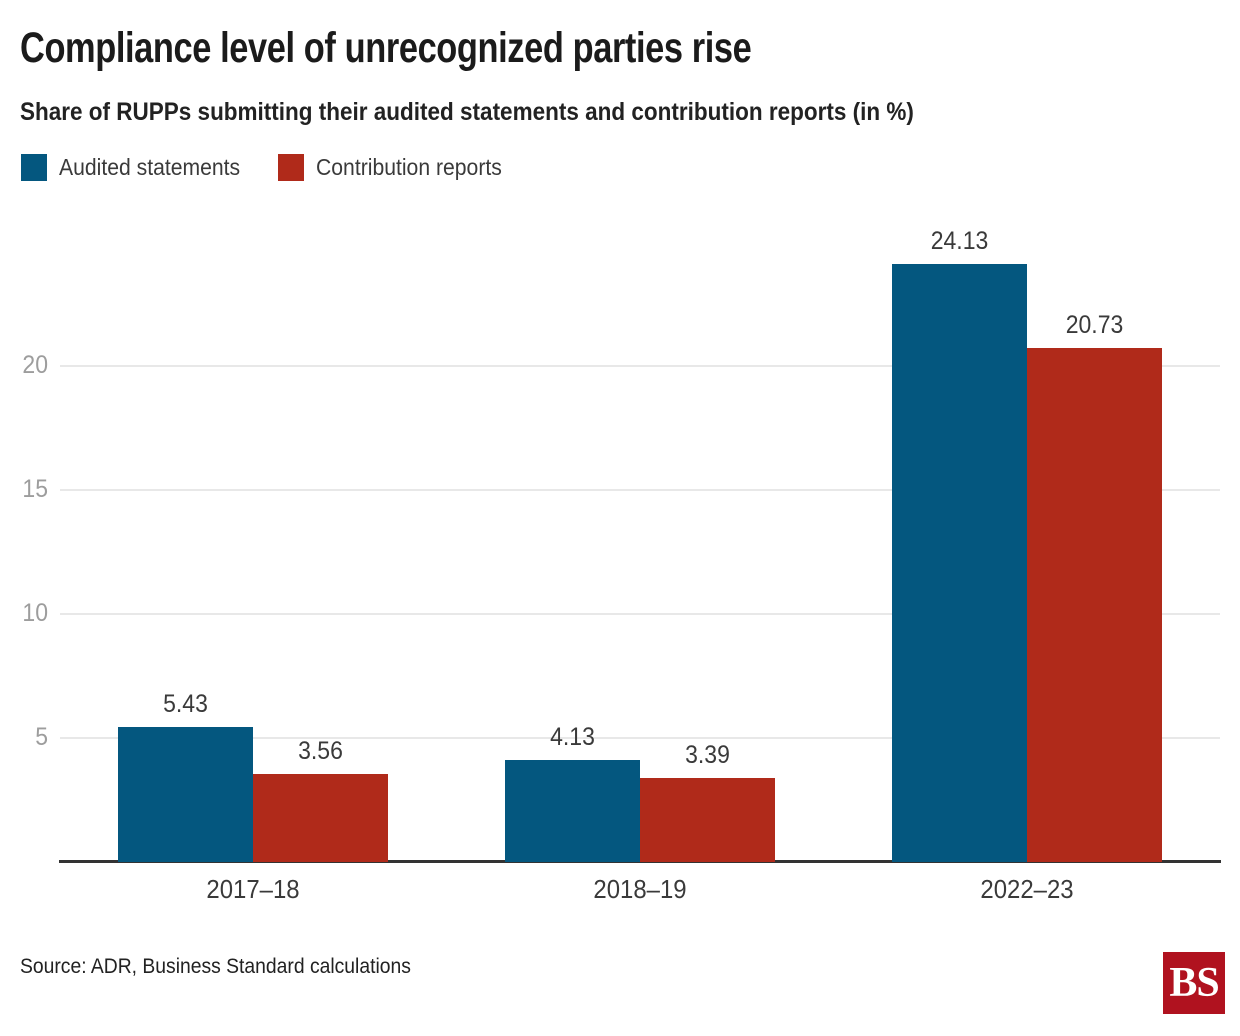 The height and width of the screenshot is (1036, 1240). I want to click on legend-swatch-red, so click(290, 167).